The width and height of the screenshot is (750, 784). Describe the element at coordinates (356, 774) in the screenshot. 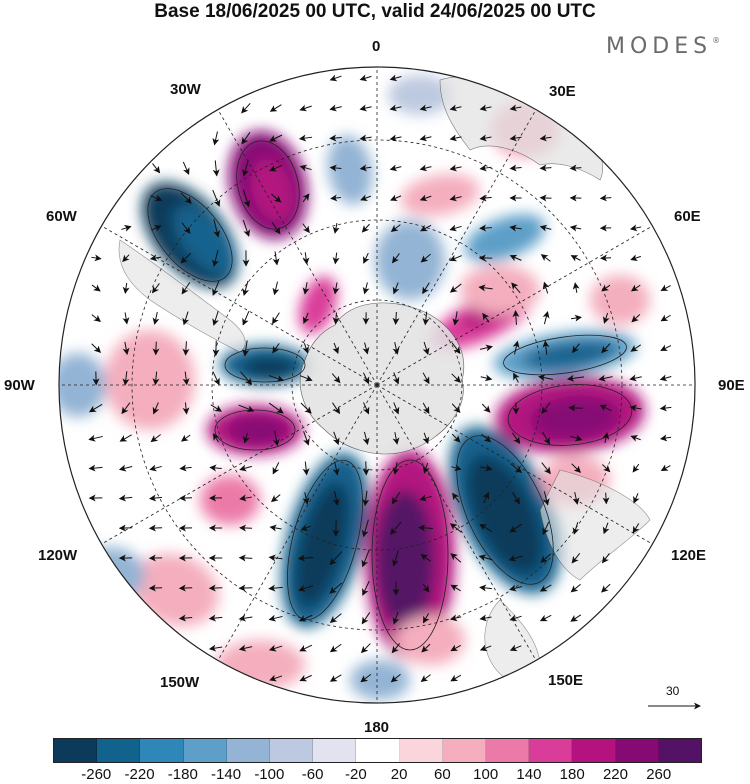

I see `colorbar-tick-label: -20` at that location.